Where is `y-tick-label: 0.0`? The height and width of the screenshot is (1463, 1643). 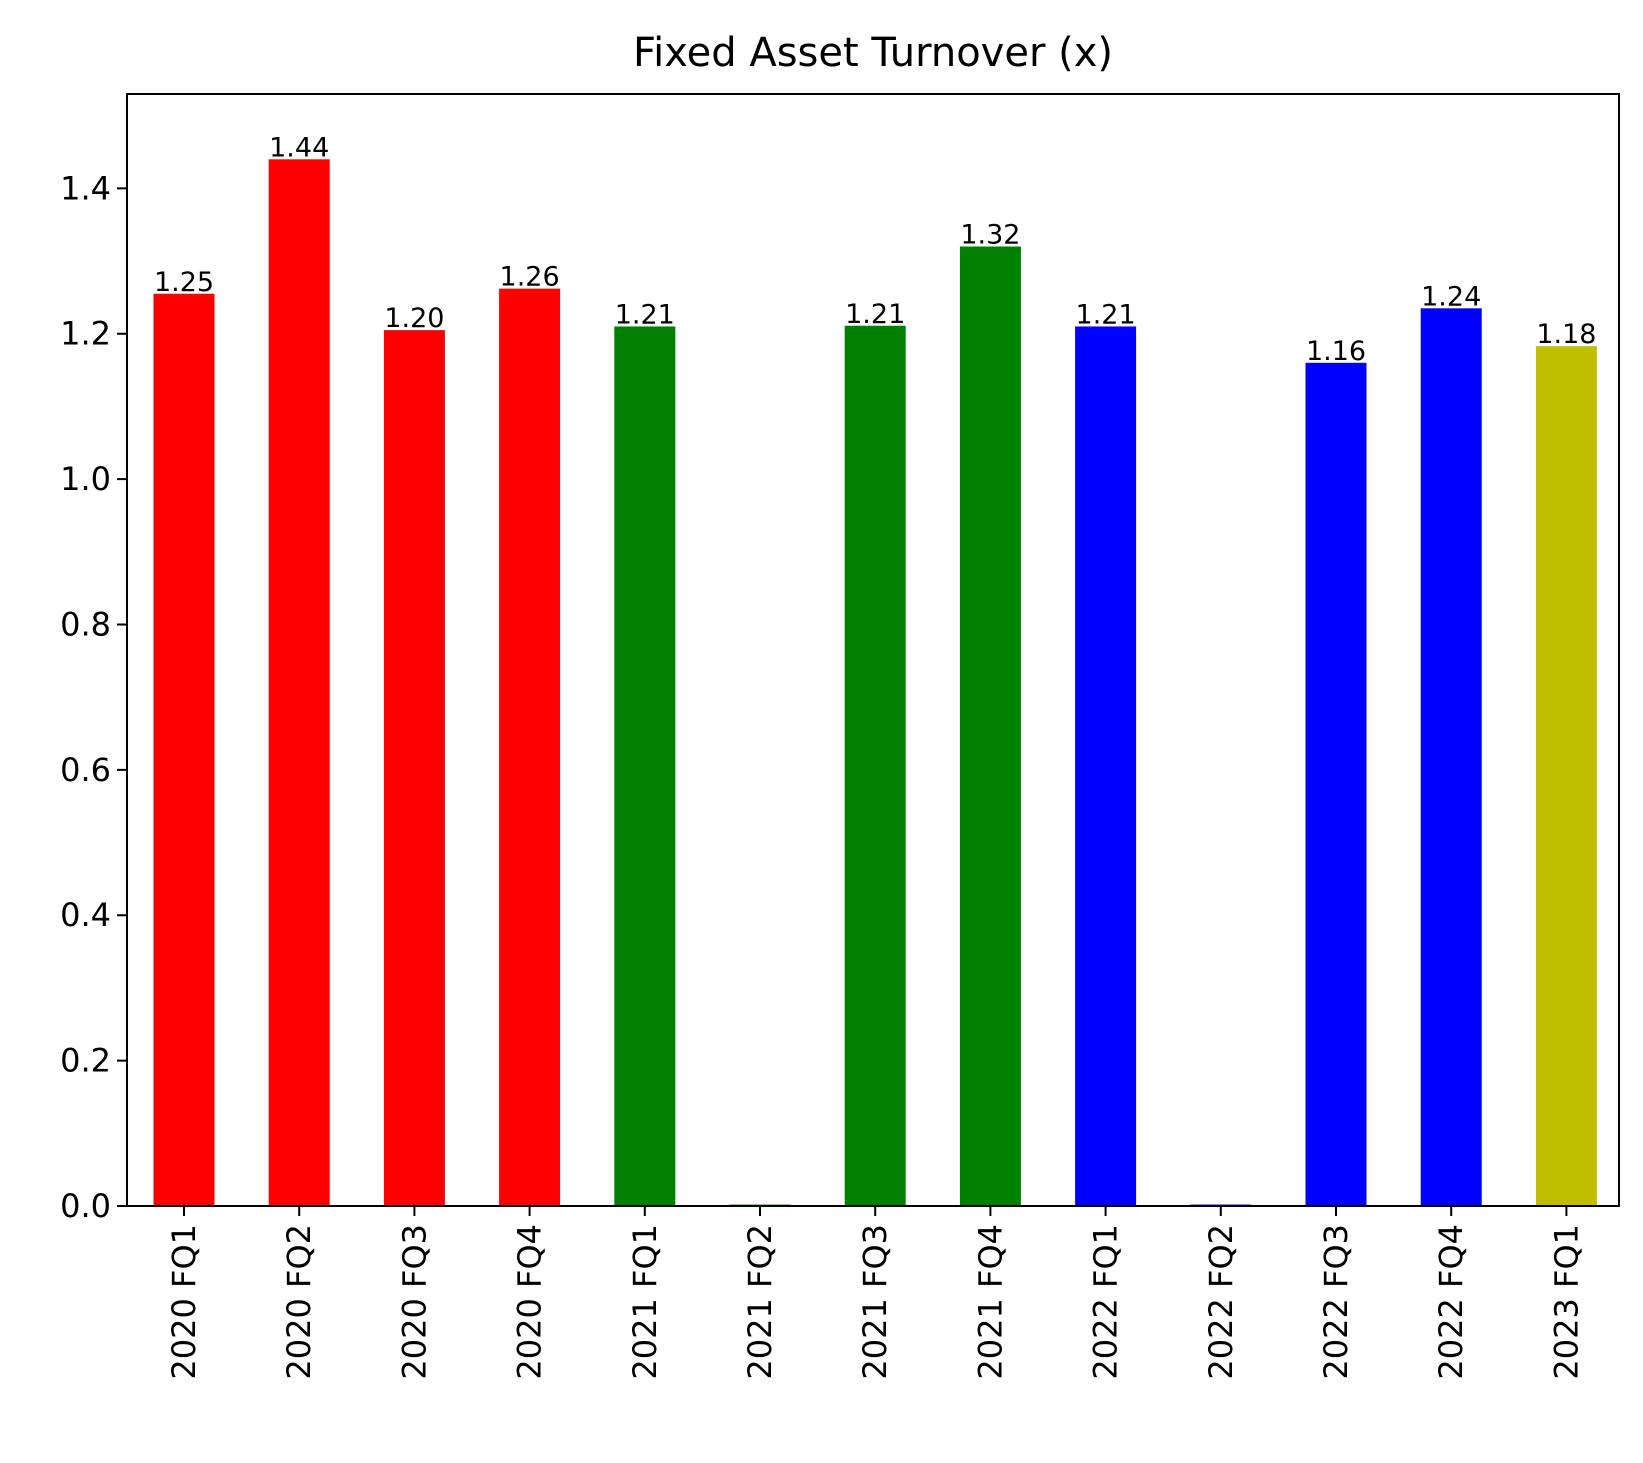
y-tick-label: 0.0 is located at coordinates (85, 1206).